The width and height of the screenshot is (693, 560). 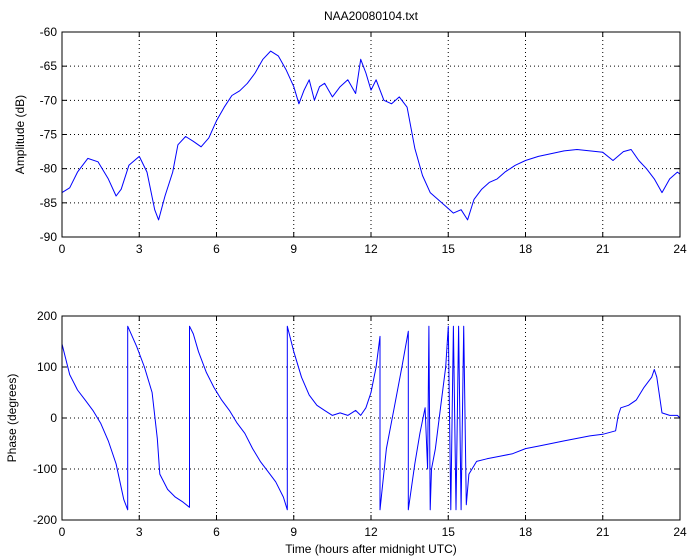 I want to click on amplitude-y-axis-title: Amplitude (dB), so click(x=20, y=134).